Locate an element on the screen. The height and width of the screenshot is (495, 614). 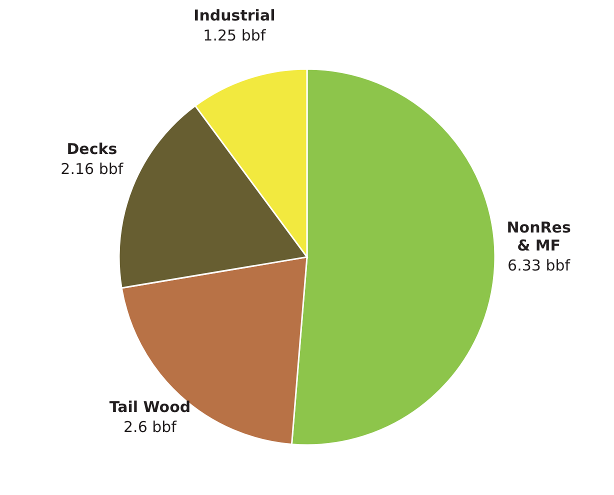
data-label: 1.25 bbf is located at coordinates (234, 35).